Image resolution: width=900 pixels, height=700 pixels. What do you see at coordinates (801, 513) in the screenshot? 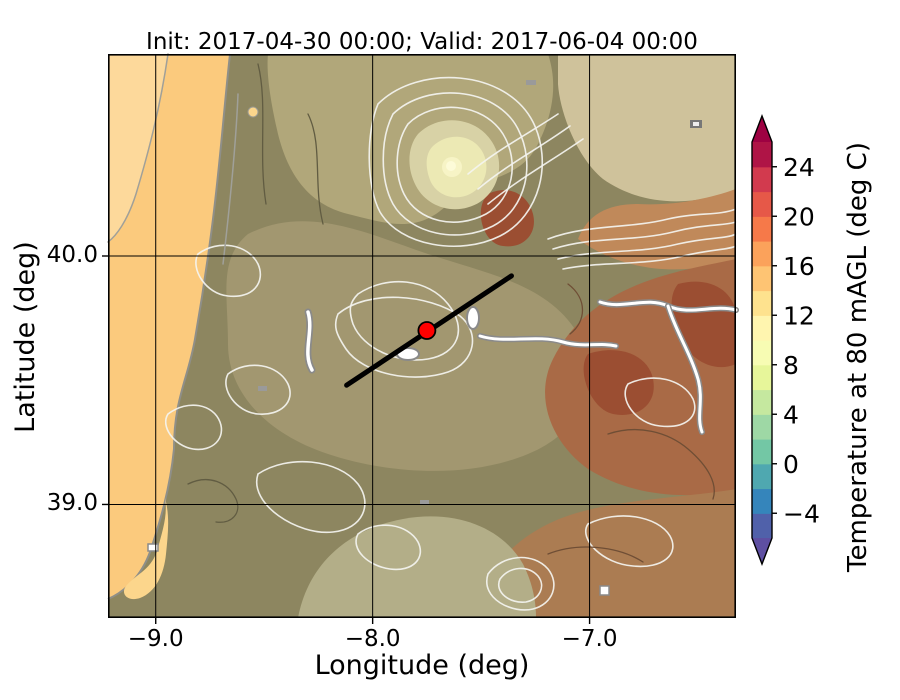
I see `colorbar-tick-label: −4` at bounding box center [801, 513].